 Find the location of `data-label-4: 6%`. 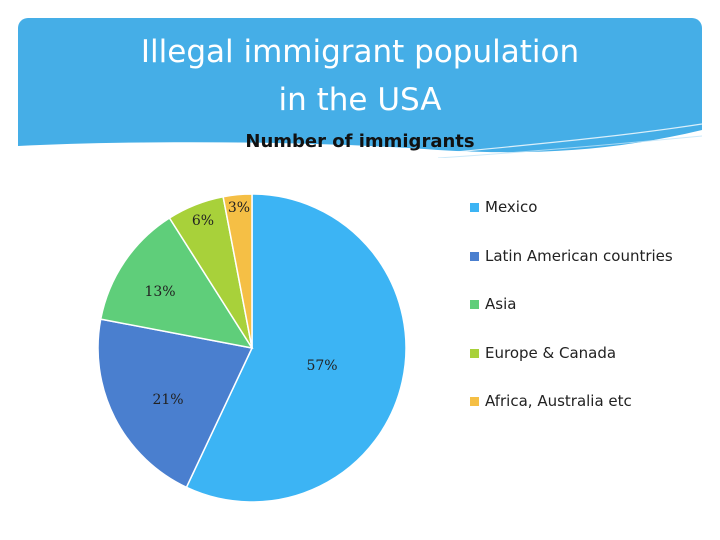

data-label-4: 6% is located at coordinates (203, 221).